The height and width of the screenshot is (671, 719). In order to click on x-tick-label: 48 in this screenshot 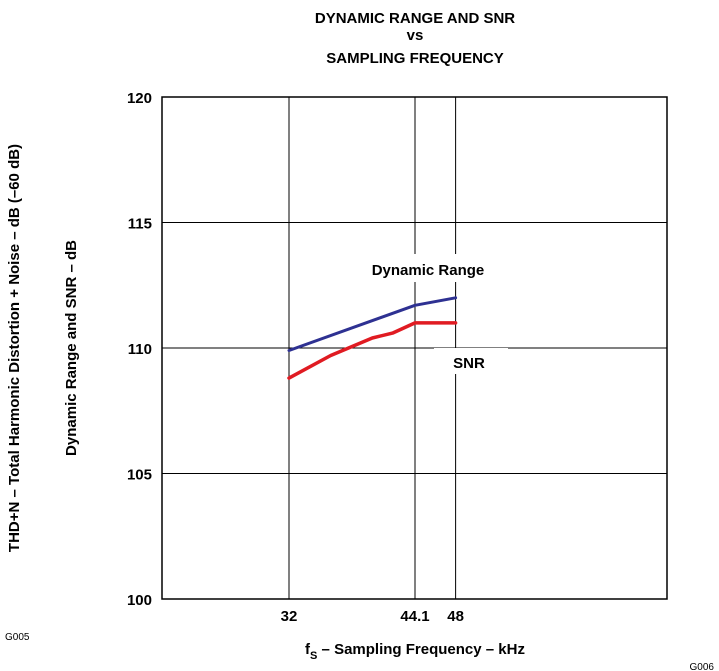, I will do `click(455, 616)`.